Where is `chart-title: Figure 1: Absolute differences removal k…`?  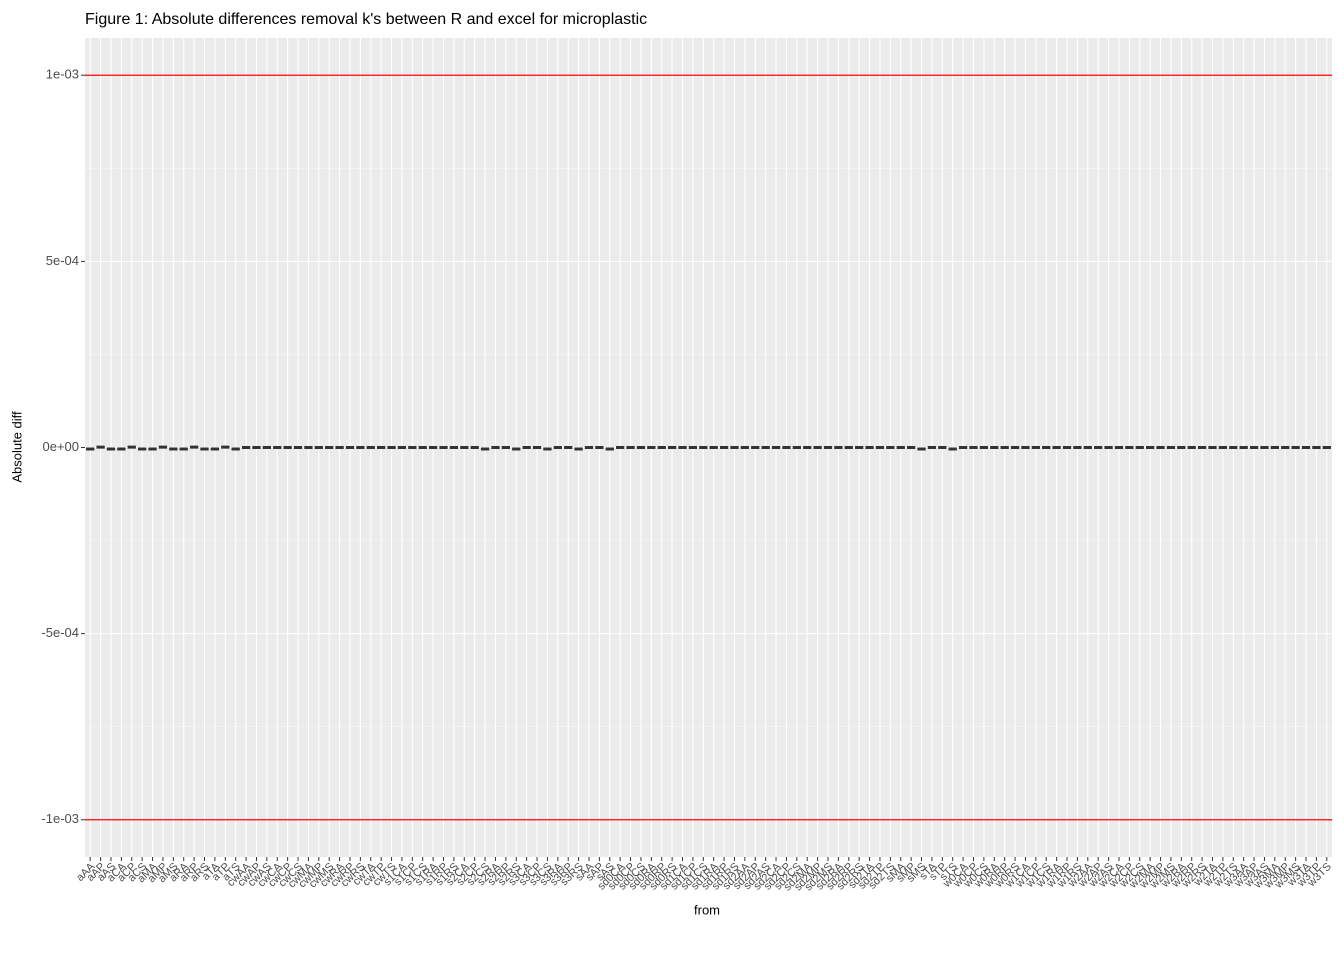
chart-title: Figure 1: Absolute differences removal k… is located at coordinates (366, 19).